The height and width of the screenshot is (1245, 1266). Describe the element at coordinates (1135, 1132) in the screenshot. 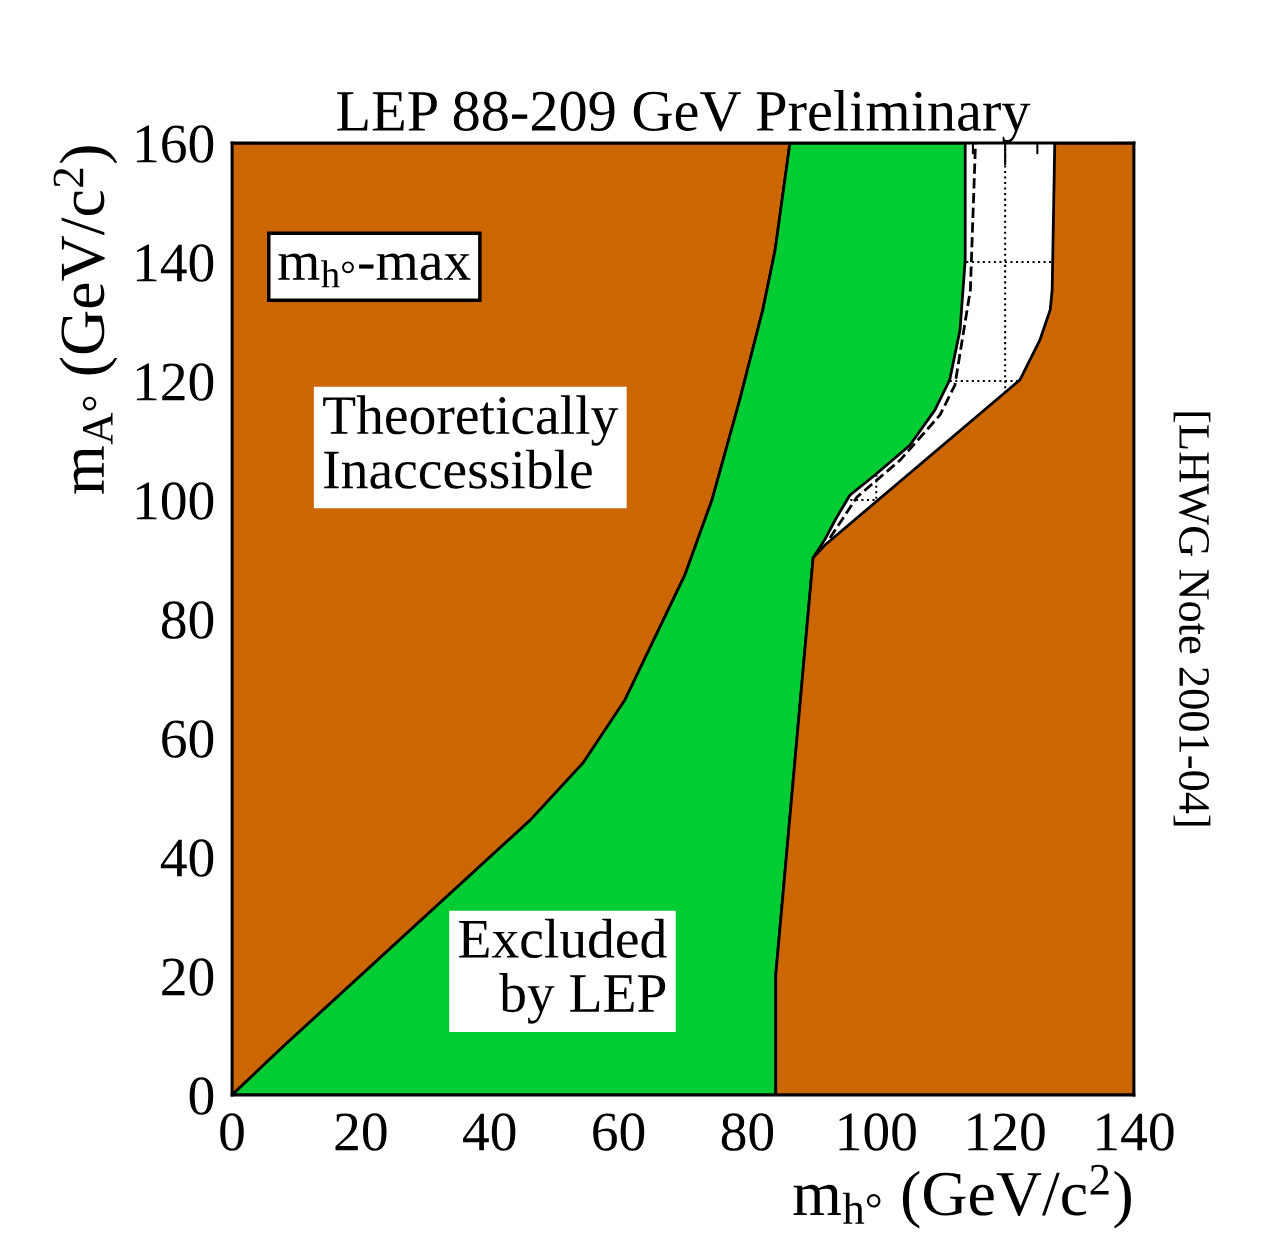

I see `x-tick-label: 140` at that location.